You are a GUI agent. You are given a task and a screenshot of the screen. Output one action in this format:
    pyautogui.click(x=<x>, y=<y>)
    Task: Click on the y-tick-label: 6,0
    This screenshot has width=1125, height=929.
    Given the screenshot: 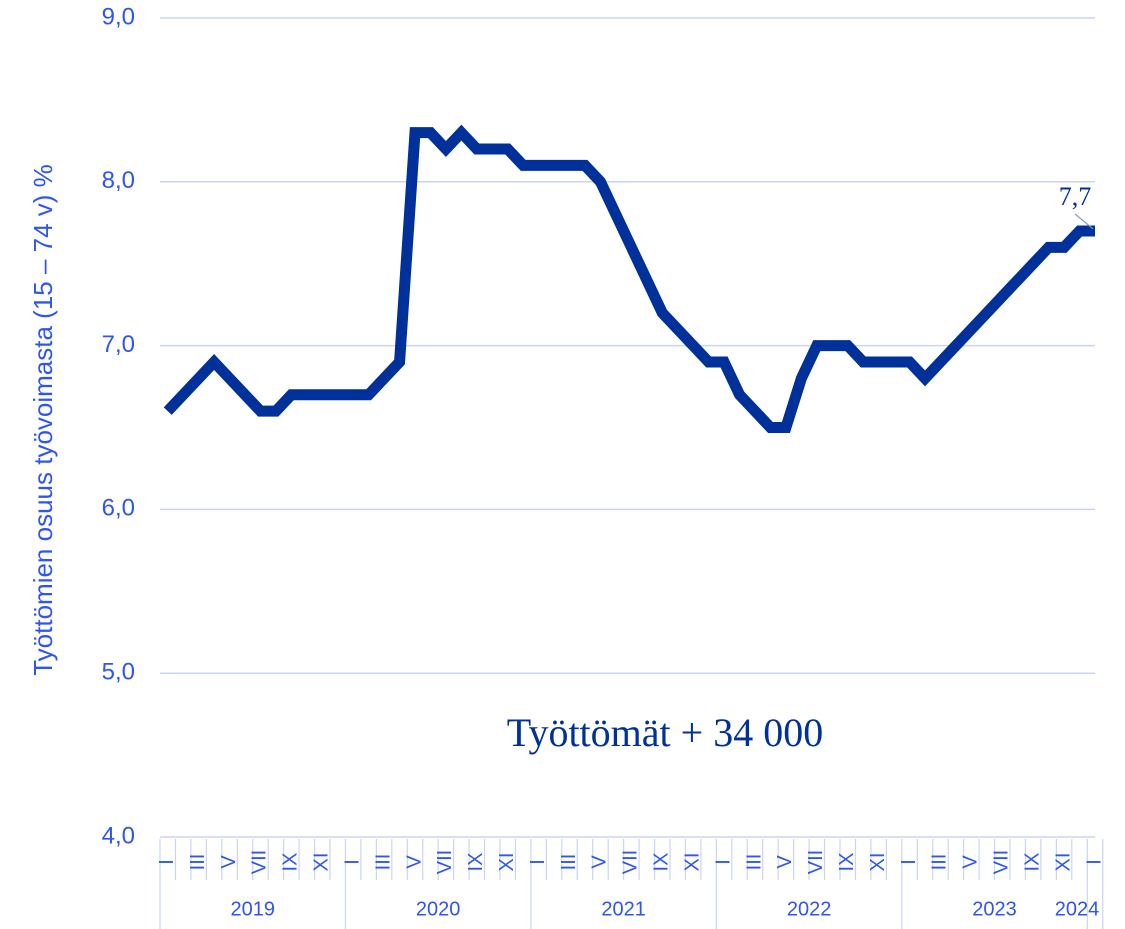 What is the action you would take?
    pyautogui.click(x=118, y=508)
    